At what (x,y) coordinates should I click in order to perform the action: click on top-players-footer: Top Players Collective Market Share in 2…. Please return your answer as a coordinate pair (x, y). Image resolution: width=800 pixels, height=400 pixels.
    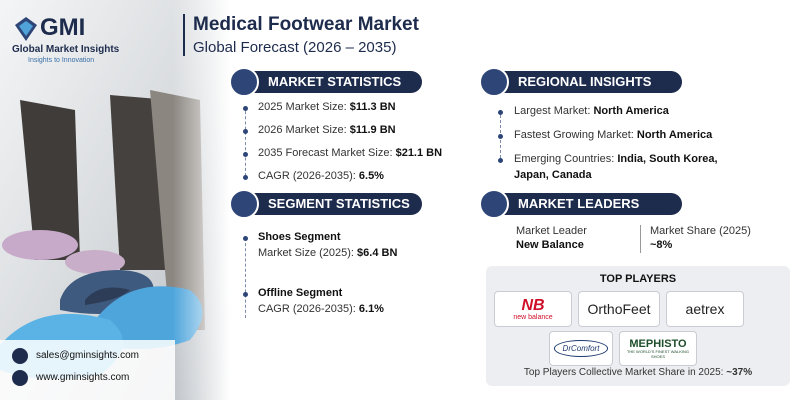
    Looking at the image, I should click on (638, 372).